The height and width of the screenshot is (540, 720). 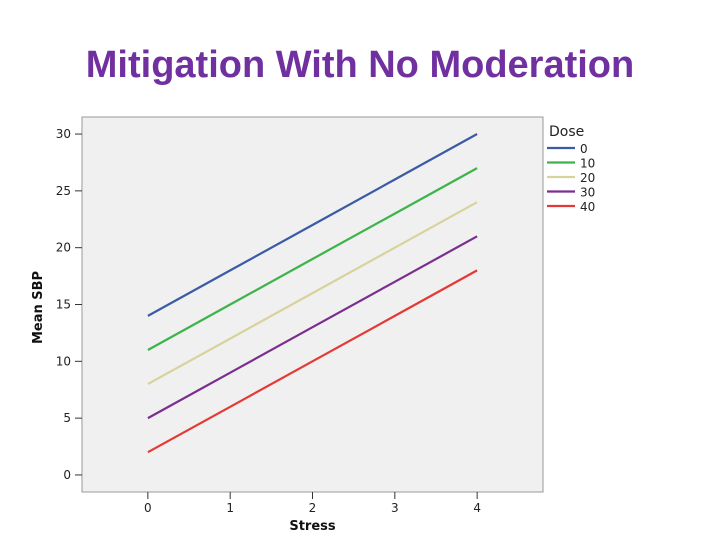 I want to click on x-tick-label: 4, so click(x=477, y=508).